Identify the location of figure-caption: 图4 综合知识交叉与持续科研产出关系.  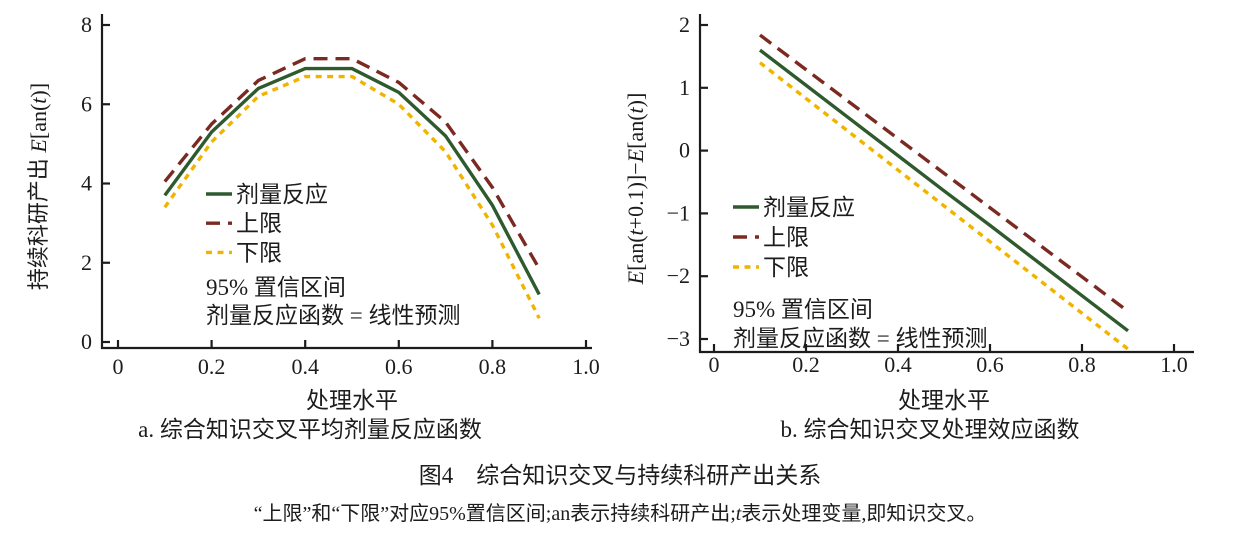
(620, 475).